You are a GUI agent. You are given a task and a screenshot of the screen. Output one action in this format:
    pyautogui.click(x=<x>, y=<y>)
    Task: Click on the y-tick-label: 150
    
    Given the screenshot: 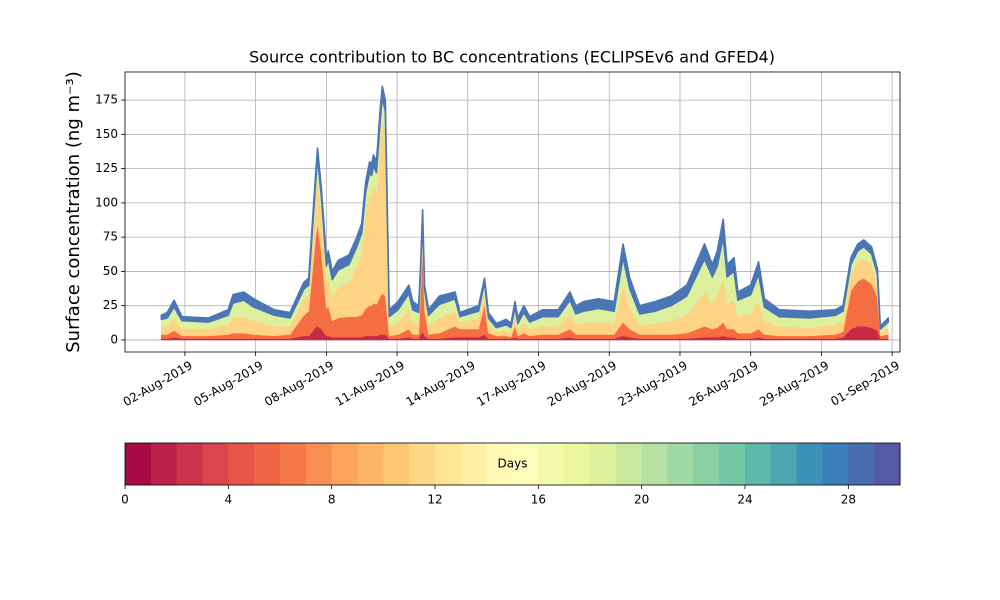 What is the action you would take?
    pyautogui.click(x=106, y=134)
    